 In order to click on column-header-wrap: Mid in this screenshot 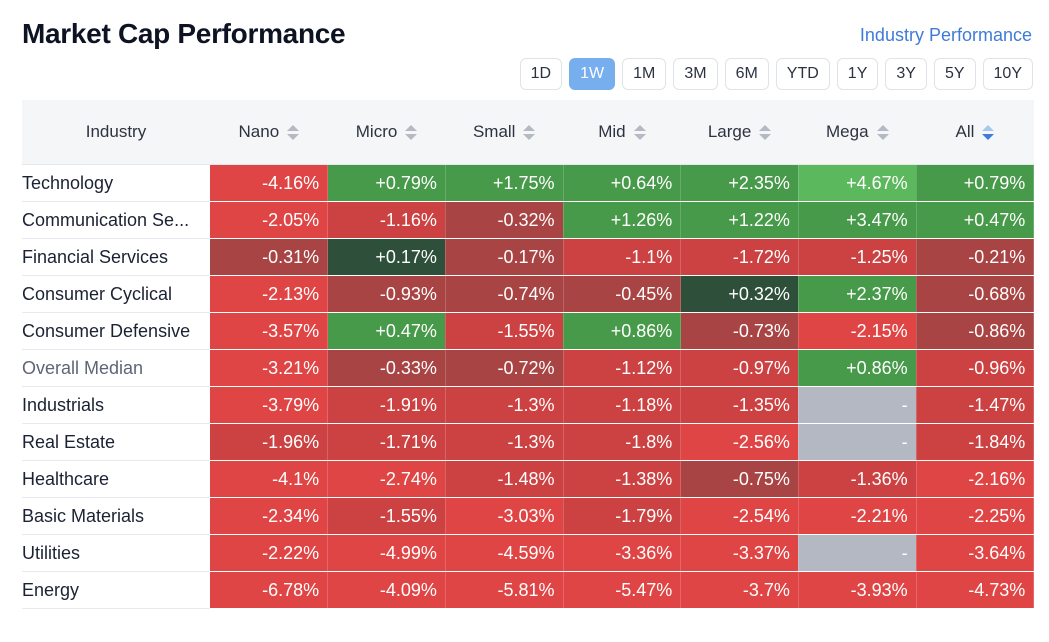, I will do `click(622, 132)`.